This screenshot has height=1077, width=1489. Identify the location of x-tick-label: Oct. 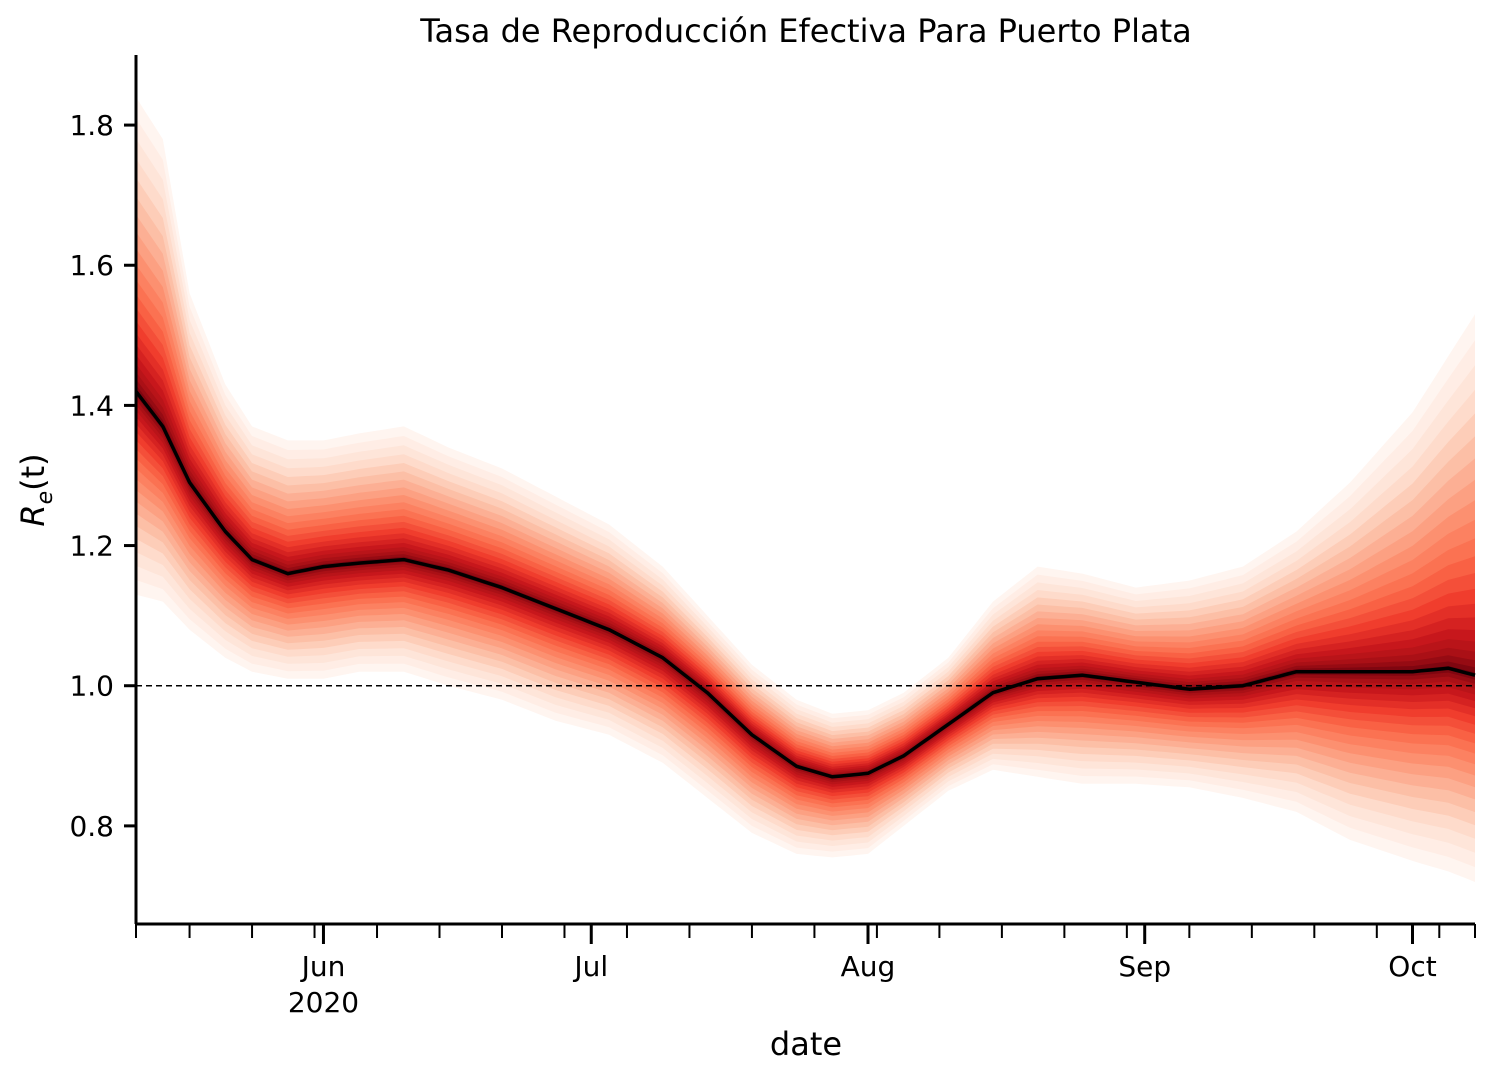
(1412, 966).